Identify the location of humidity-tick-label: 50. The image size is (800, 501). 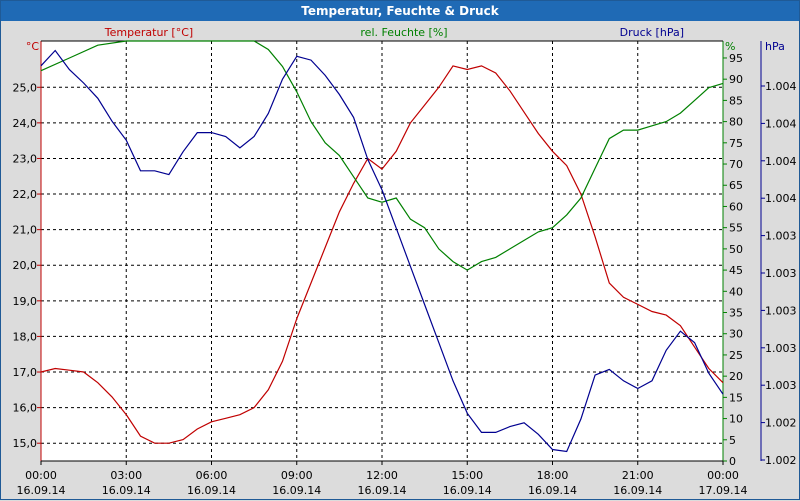
(736, 249).